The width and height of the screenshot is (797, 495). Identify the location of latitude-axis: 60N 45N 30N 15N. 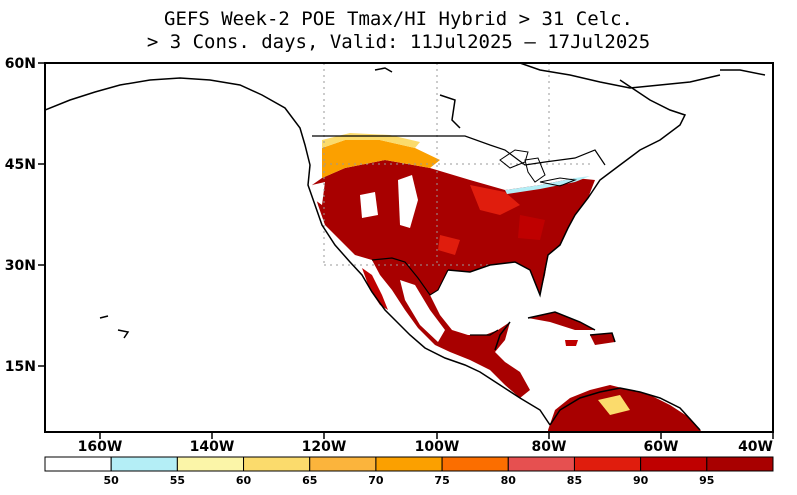
(25, 215).